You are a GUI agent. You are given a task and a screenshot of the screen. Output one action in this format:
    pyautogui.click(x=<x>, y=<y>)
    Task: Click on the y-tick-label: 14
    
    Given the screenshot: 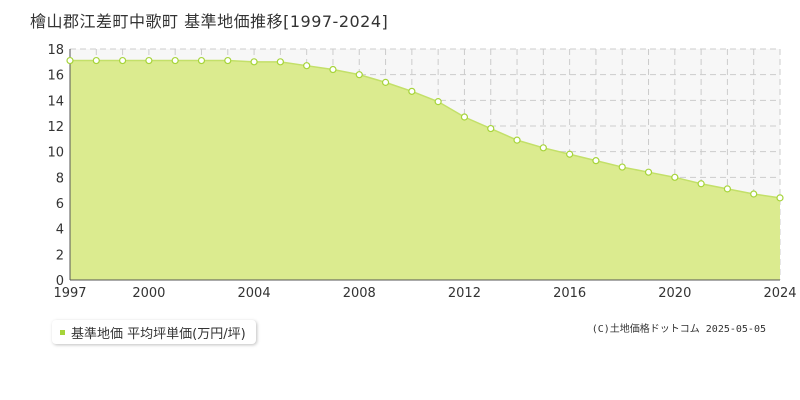 What is the action you would take?
    pyautogui.click(x=55, y=101)
    